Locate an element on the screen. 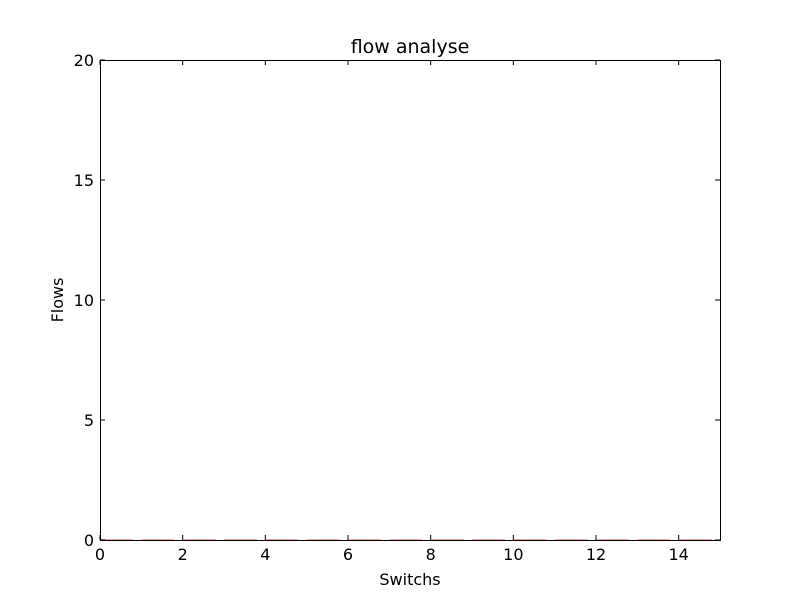  x-tick-label: 12 is located at coordinates (596, 554).